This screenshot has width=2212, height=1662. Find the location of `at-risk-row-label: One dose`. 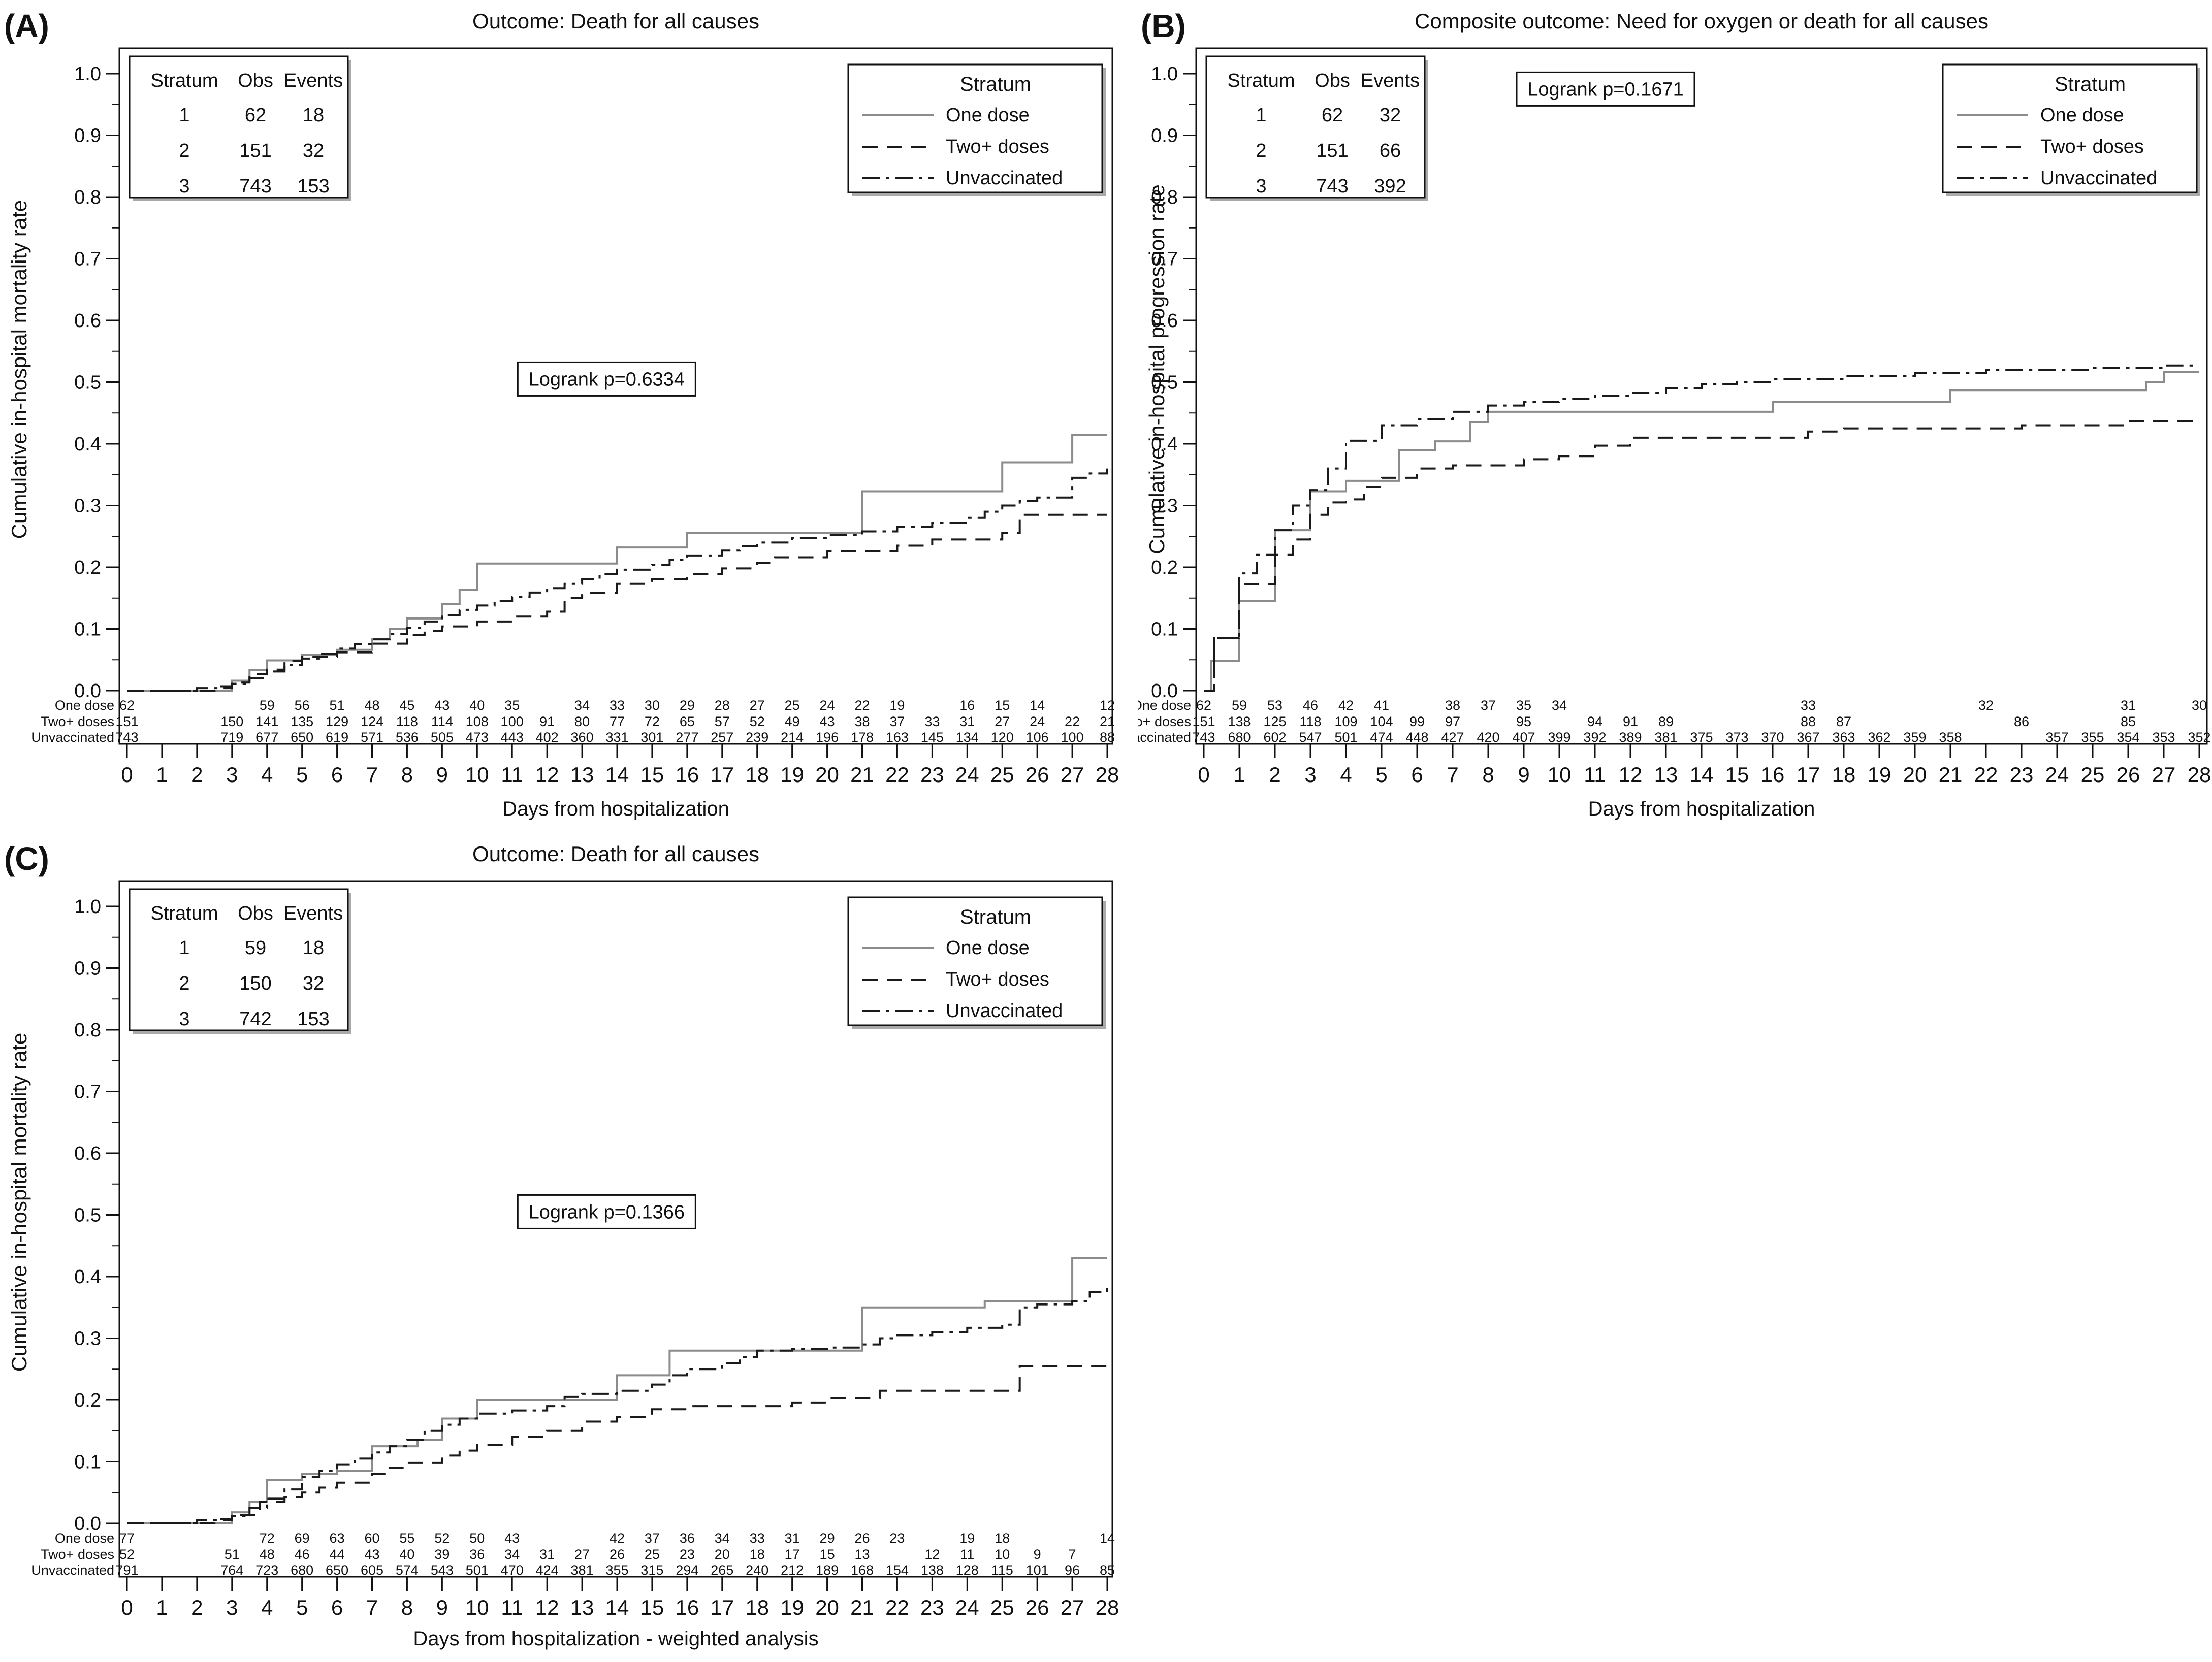

at-risk-row-label: One dose is located at coordinates (84, 705).